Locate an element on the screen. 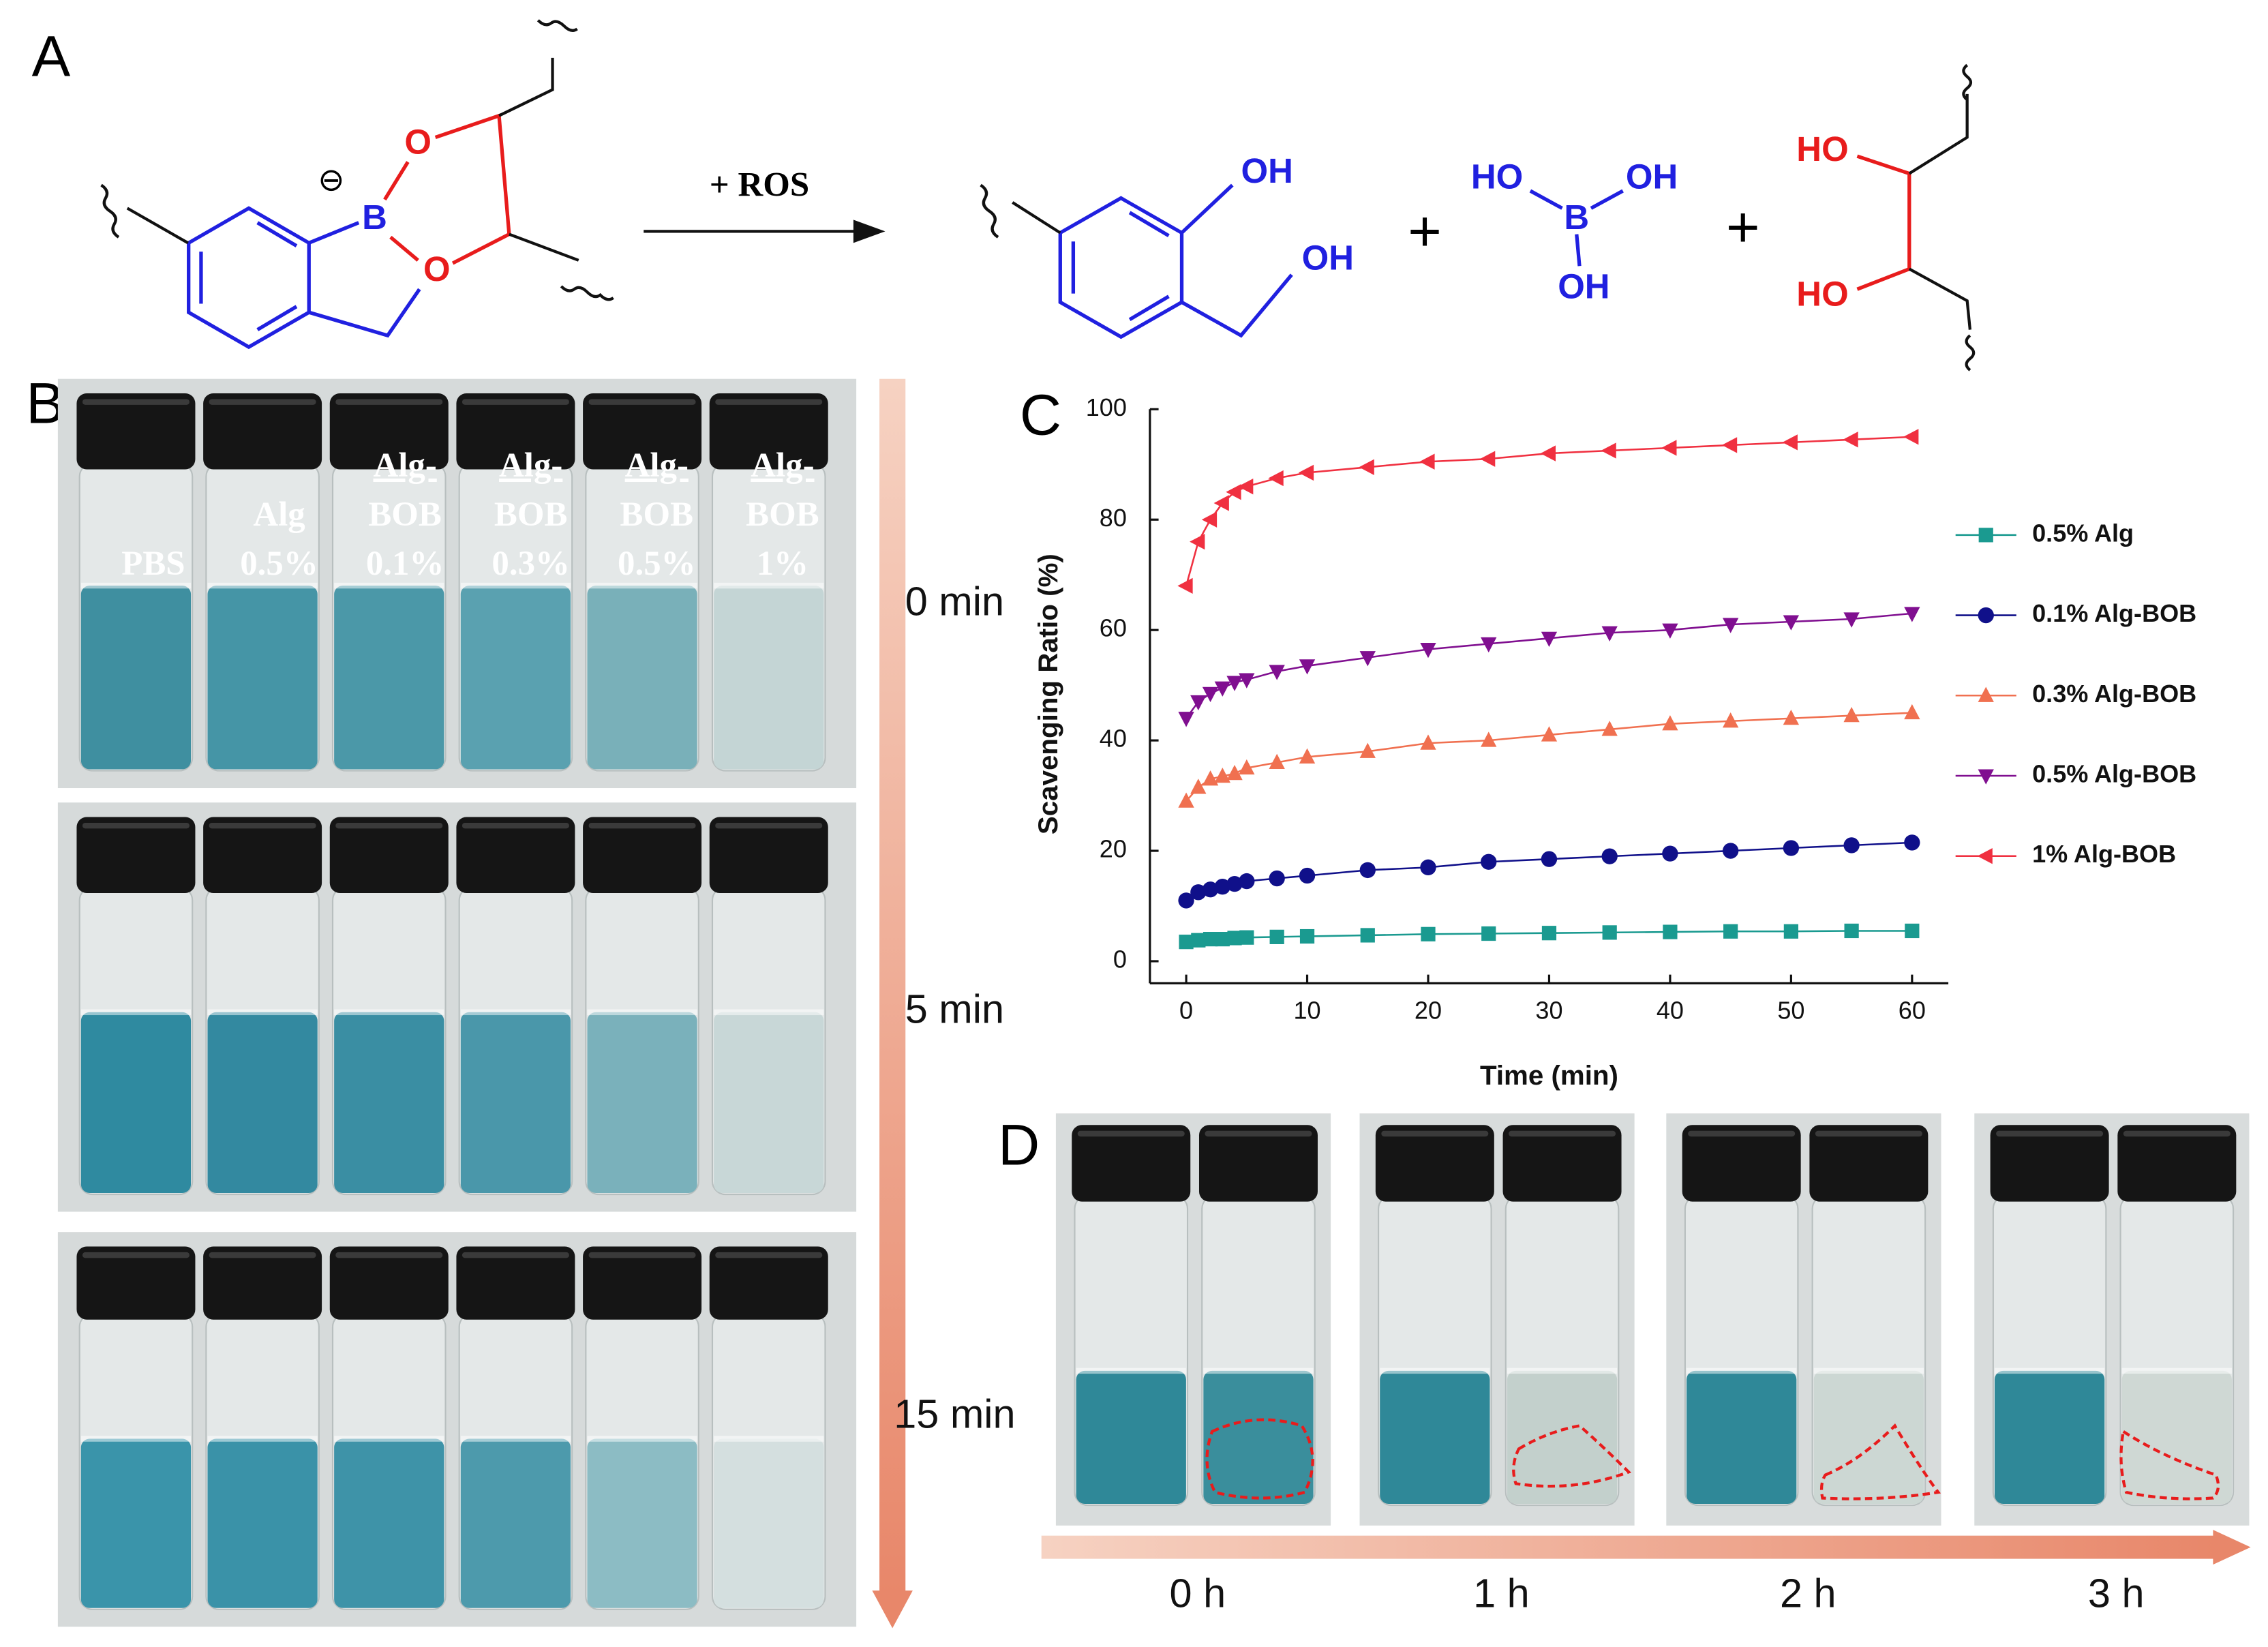 Image resolution: width=2268 pixels, height=1647 pixels. vial-label: BOB is located at coordinates (657, 515).